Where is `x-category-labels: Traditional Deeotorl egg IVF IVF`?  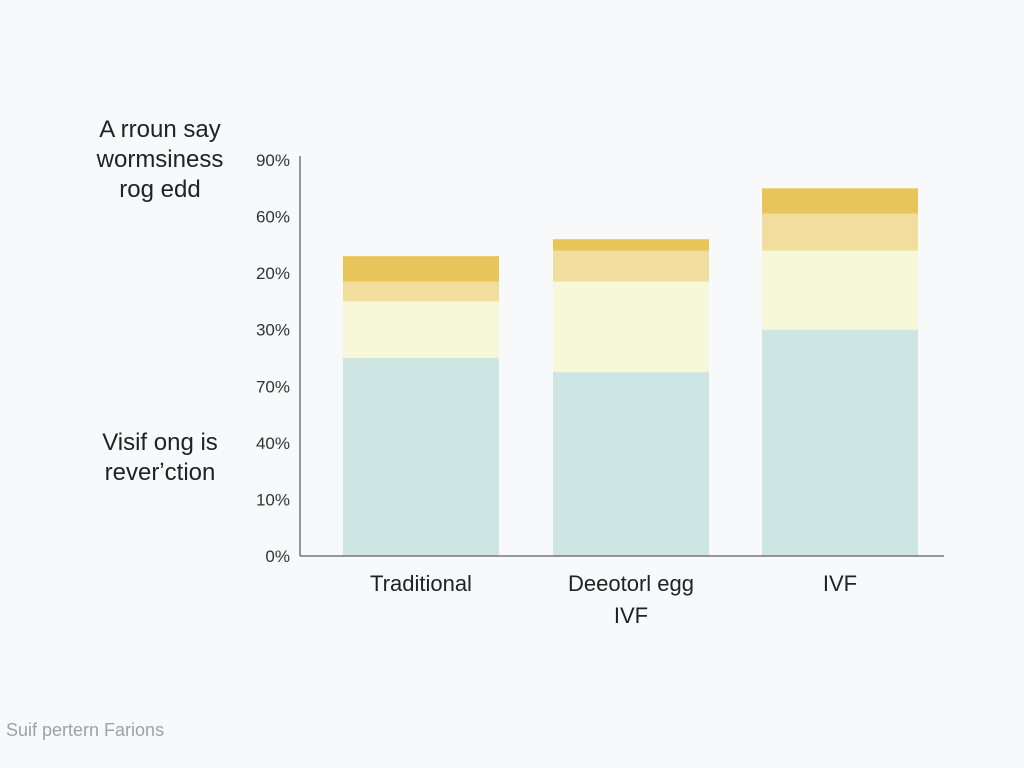
x-category-labels: Traditional Deeotorl egg IVF IVF is located at coordinates (613, 599).